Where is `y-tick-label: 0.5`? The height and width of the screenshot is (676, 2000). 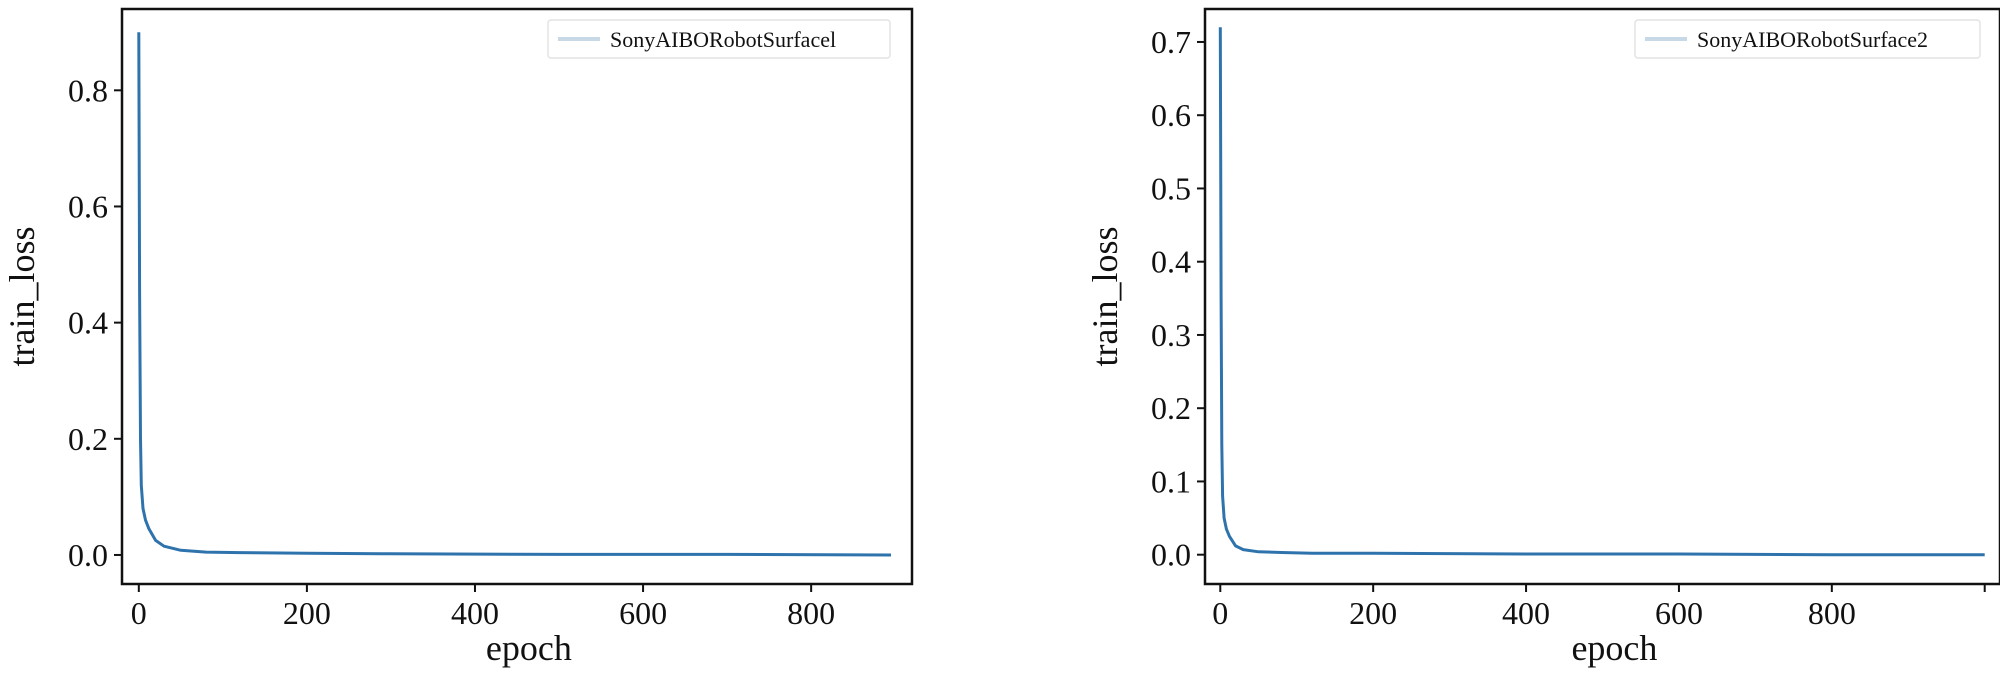
y-tick-label: 0.5 is located at coordinates (1171, 188).